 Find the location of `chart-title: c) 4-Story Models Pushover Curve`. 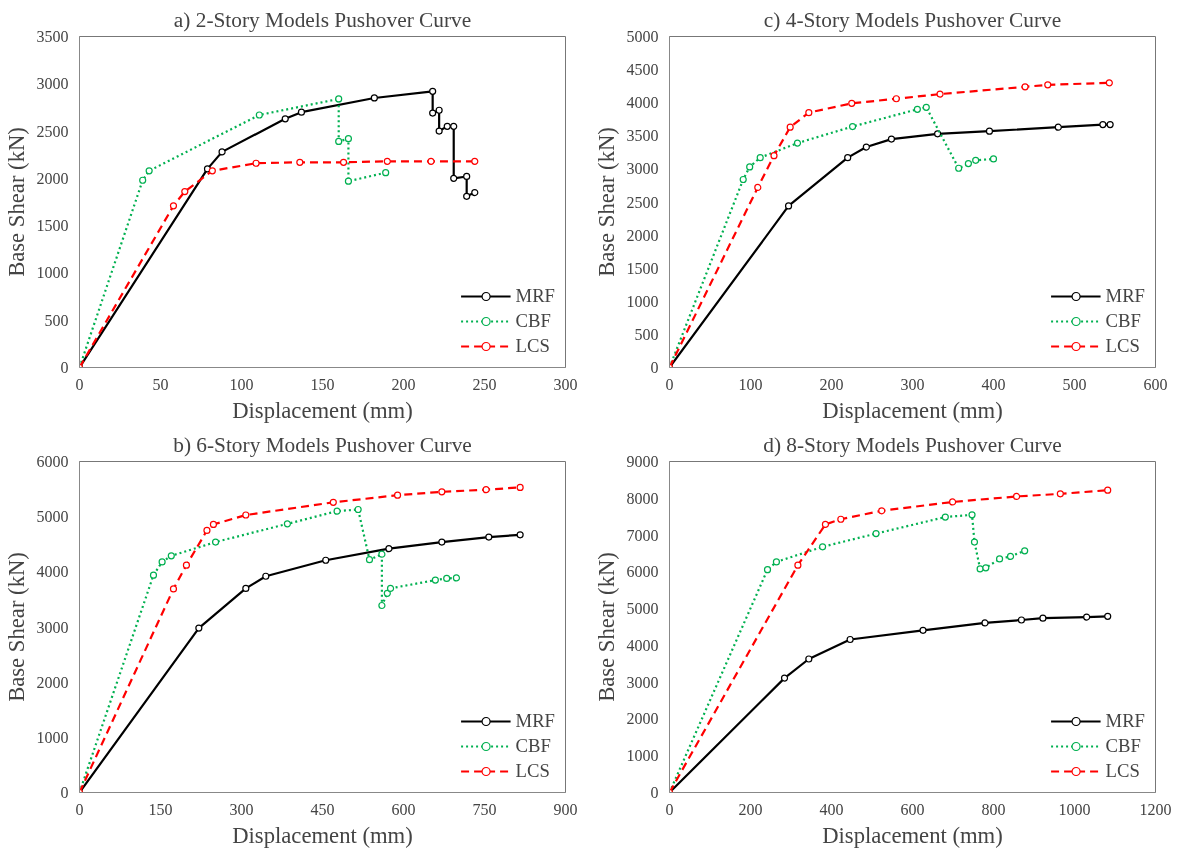

chart-title: c) 4-Story Models Pushover Curve is located at coordinates (912, 19).